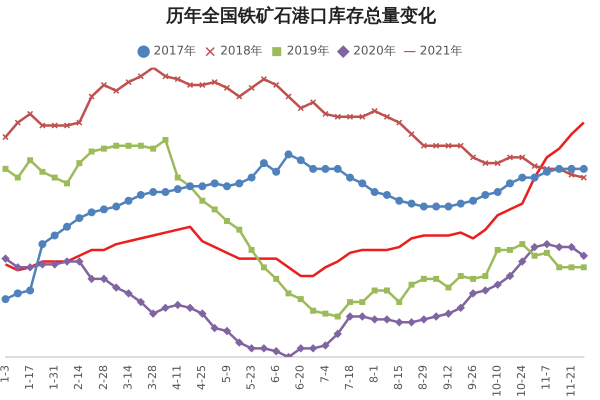  Describe the element at coordinates (571, 381) in the screenshot. I see `x-tick-label: 11-21` at that location.